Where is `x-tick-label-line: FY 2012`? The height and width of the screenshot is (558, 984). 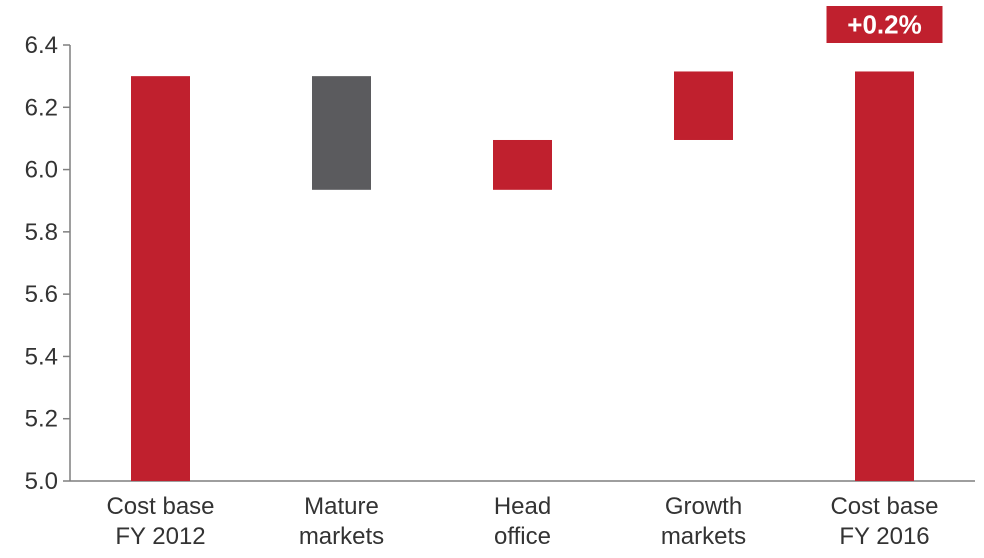
x-tick-label-line: FY 2012 is located at coordinates (160, 536).